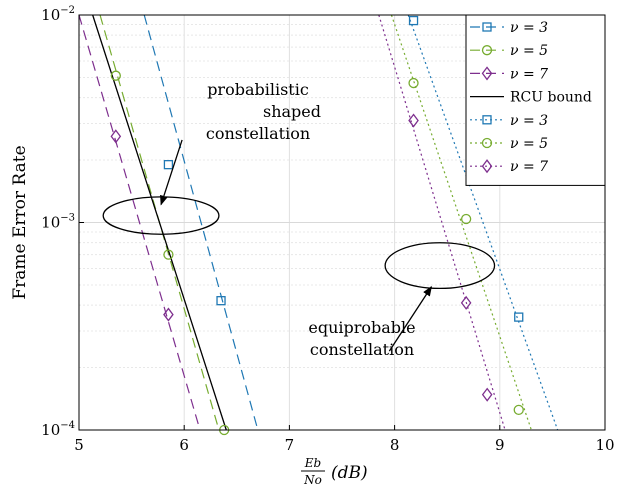  Describe the element at coordinates (290, 445) in the screenshot. I see `x-tick-label: 7` at that location.